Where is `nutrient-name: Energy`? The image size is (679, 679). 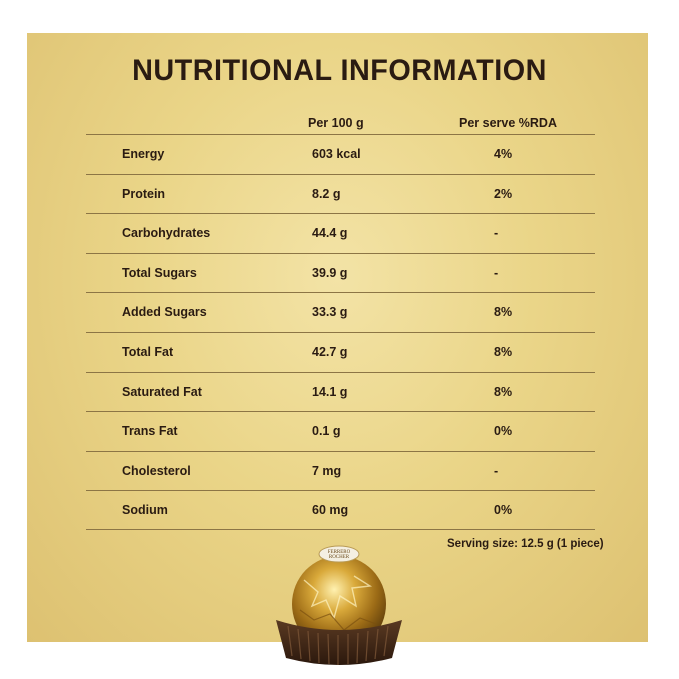
nutrient-name: Energy is located at coordinates (143, 154).